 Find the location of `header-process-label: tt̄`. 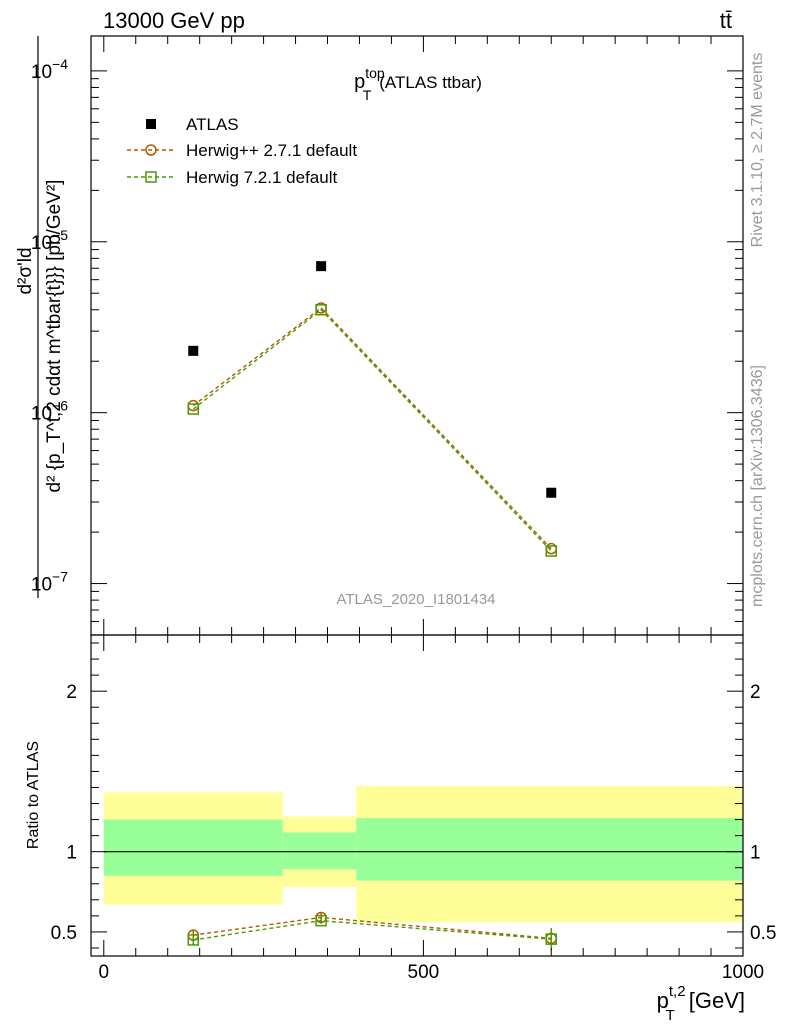

header-process-label: tt̄ is located at coordinates (726, 20).